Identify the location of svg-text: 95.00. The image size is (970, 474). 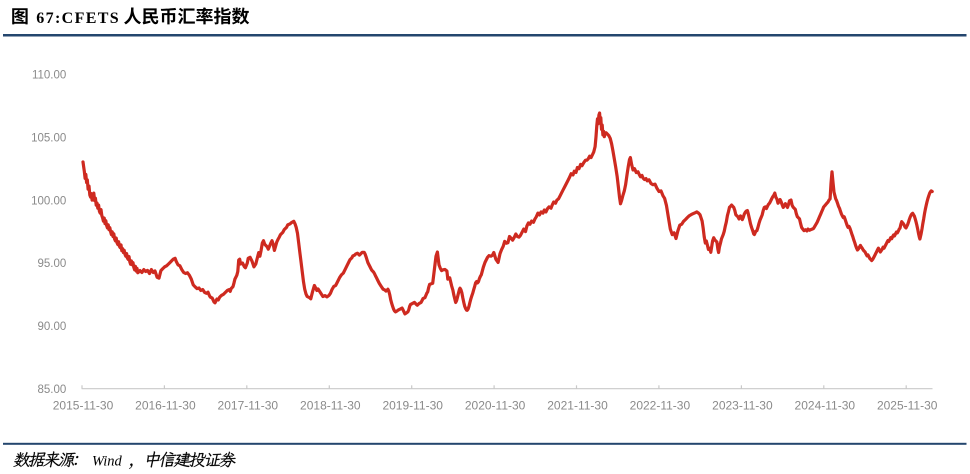
(52, 264).